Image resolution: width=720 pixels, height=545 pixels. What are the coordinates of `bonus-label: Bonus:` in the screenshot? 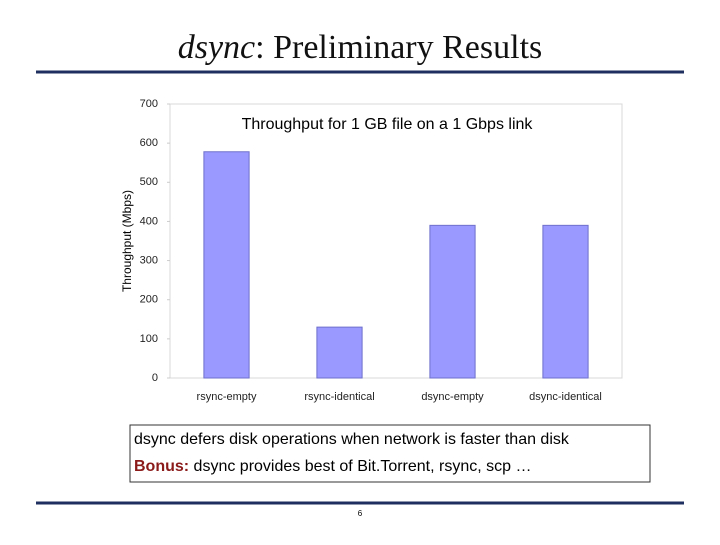 It's located at (161, 466).